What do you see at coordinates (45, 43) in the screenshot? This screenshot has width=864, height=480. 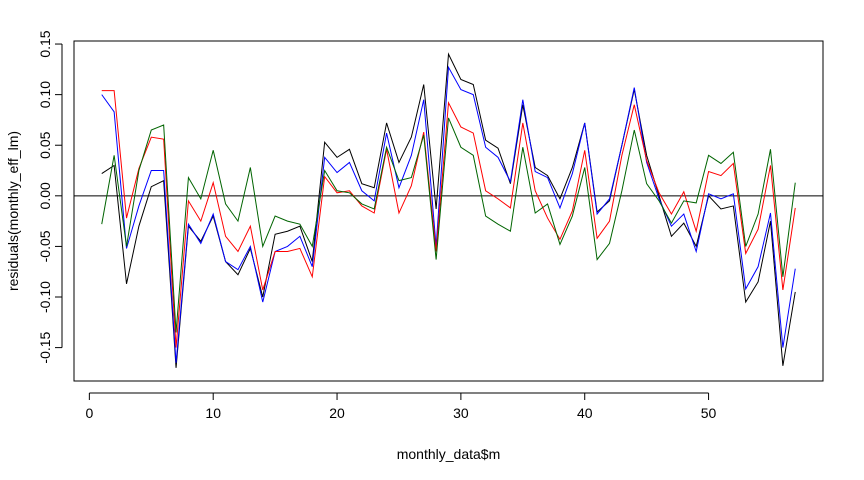 I see `y-tick-label: 0.15` at bounding box center [45, 43].